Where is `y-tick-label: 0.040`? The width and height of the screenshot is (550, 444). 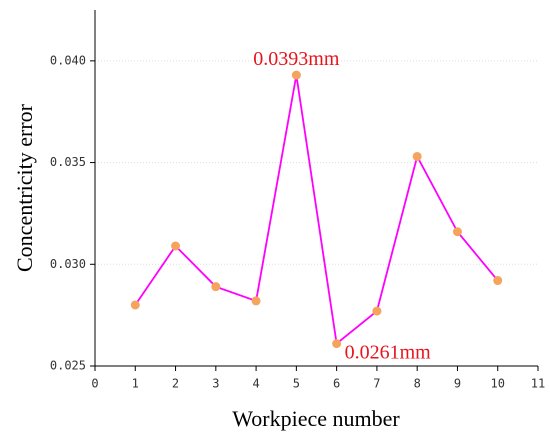
y-tick-label: 0.040 is located at coordinates (68, 60).